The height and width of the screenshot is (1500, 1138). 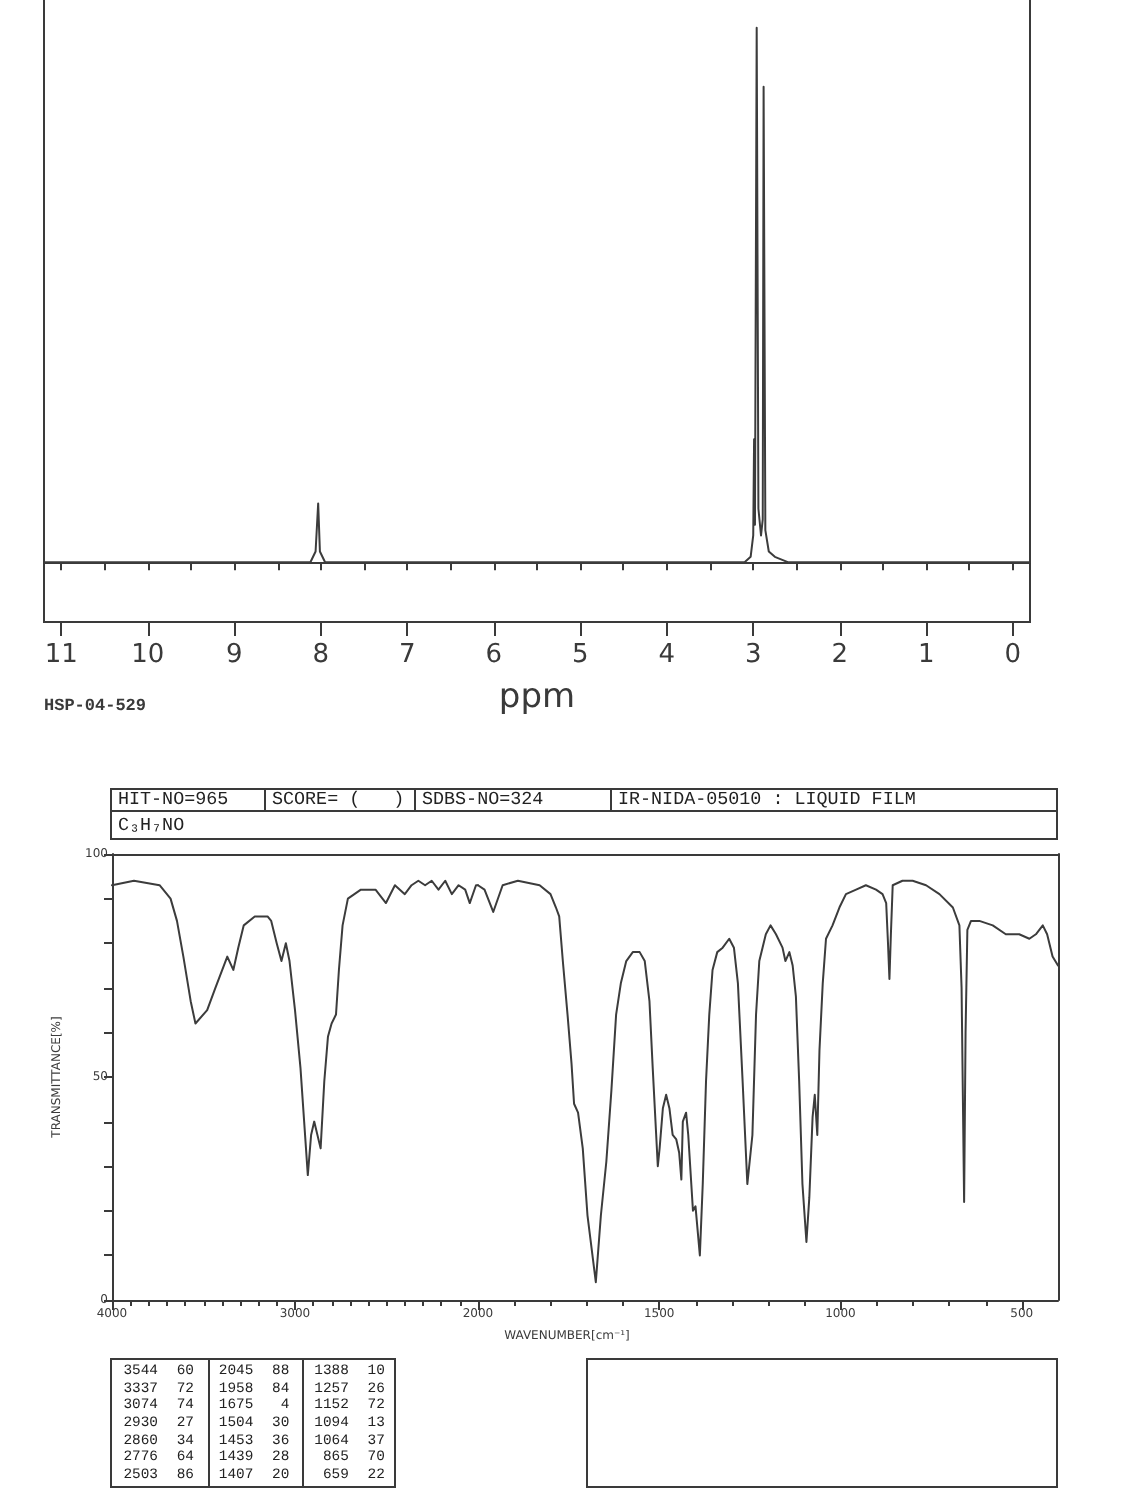 What do you see at coordinates (407, 655) in the screenshot?
I see `x-tick-label: 7` at bounding box center [407, 655].